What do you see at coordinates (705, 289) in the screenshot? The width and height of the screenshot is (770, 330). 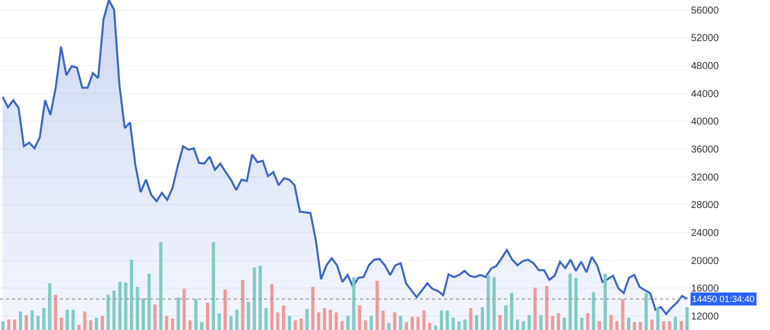 I see `y-tick-label: 16000` at bounding box center [705, 289].